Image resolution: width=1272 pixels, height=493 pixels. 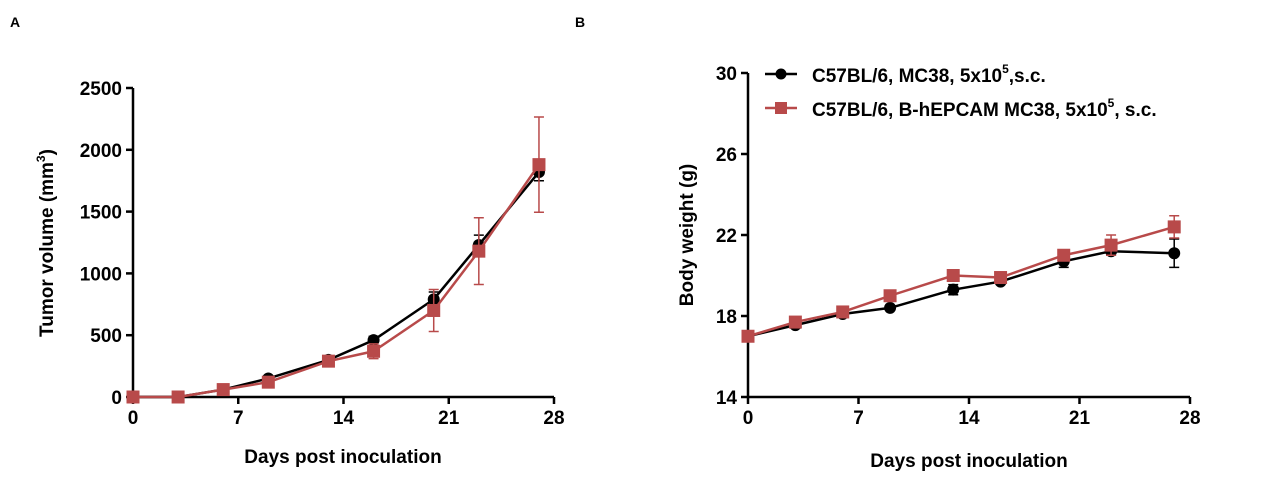 What do you see at coordinates (726, 155) in the screenshot?
I see `y-tick-label: 26` at bounding box center [726, 155].